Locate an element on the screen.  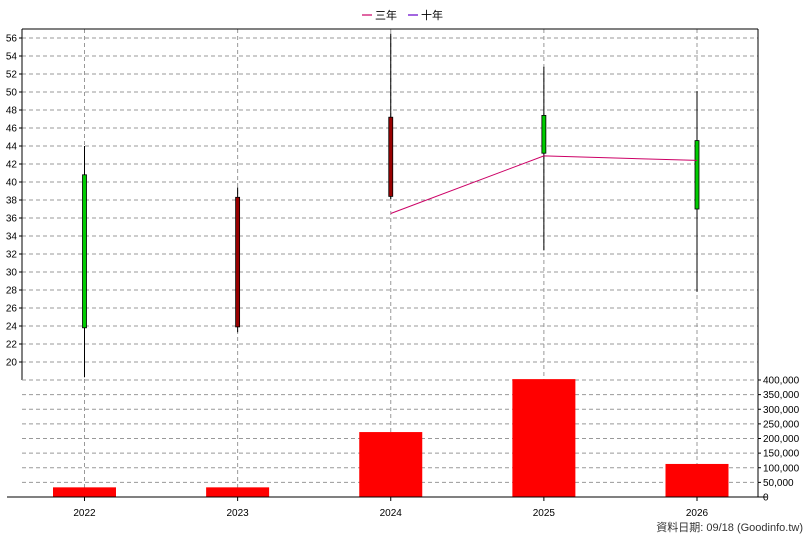
volume-bar-2025 is located at coordinates (544, 438).